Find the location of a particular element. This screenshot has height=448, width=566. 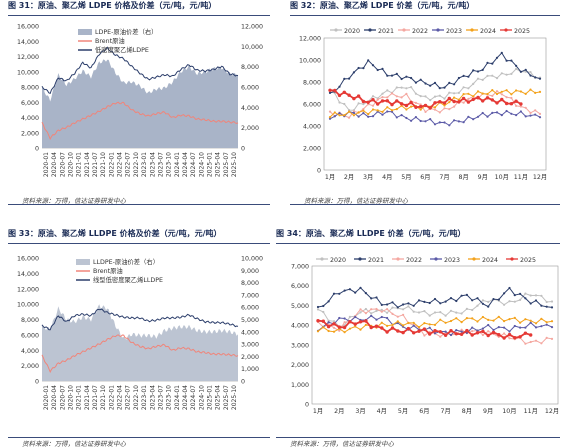

y-tick-label: 0 is located at coordinates (307, 405).